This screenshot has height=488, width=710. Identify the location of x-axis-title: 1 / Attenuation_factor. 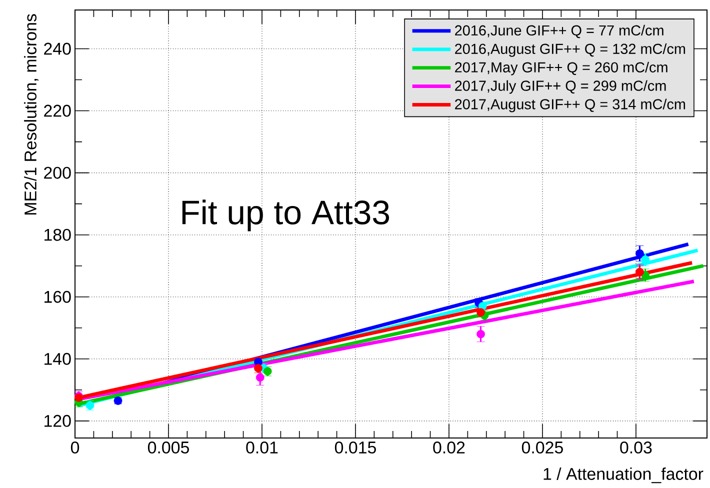
(624, 476).